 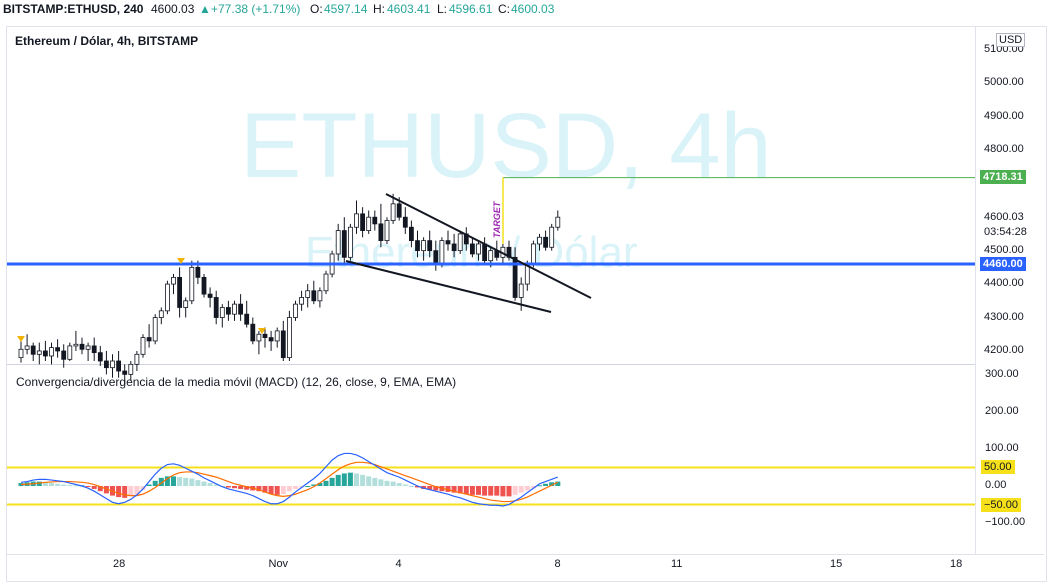 I want to click on price-tick-label: 5000.00, so click(x=1004, y=82).